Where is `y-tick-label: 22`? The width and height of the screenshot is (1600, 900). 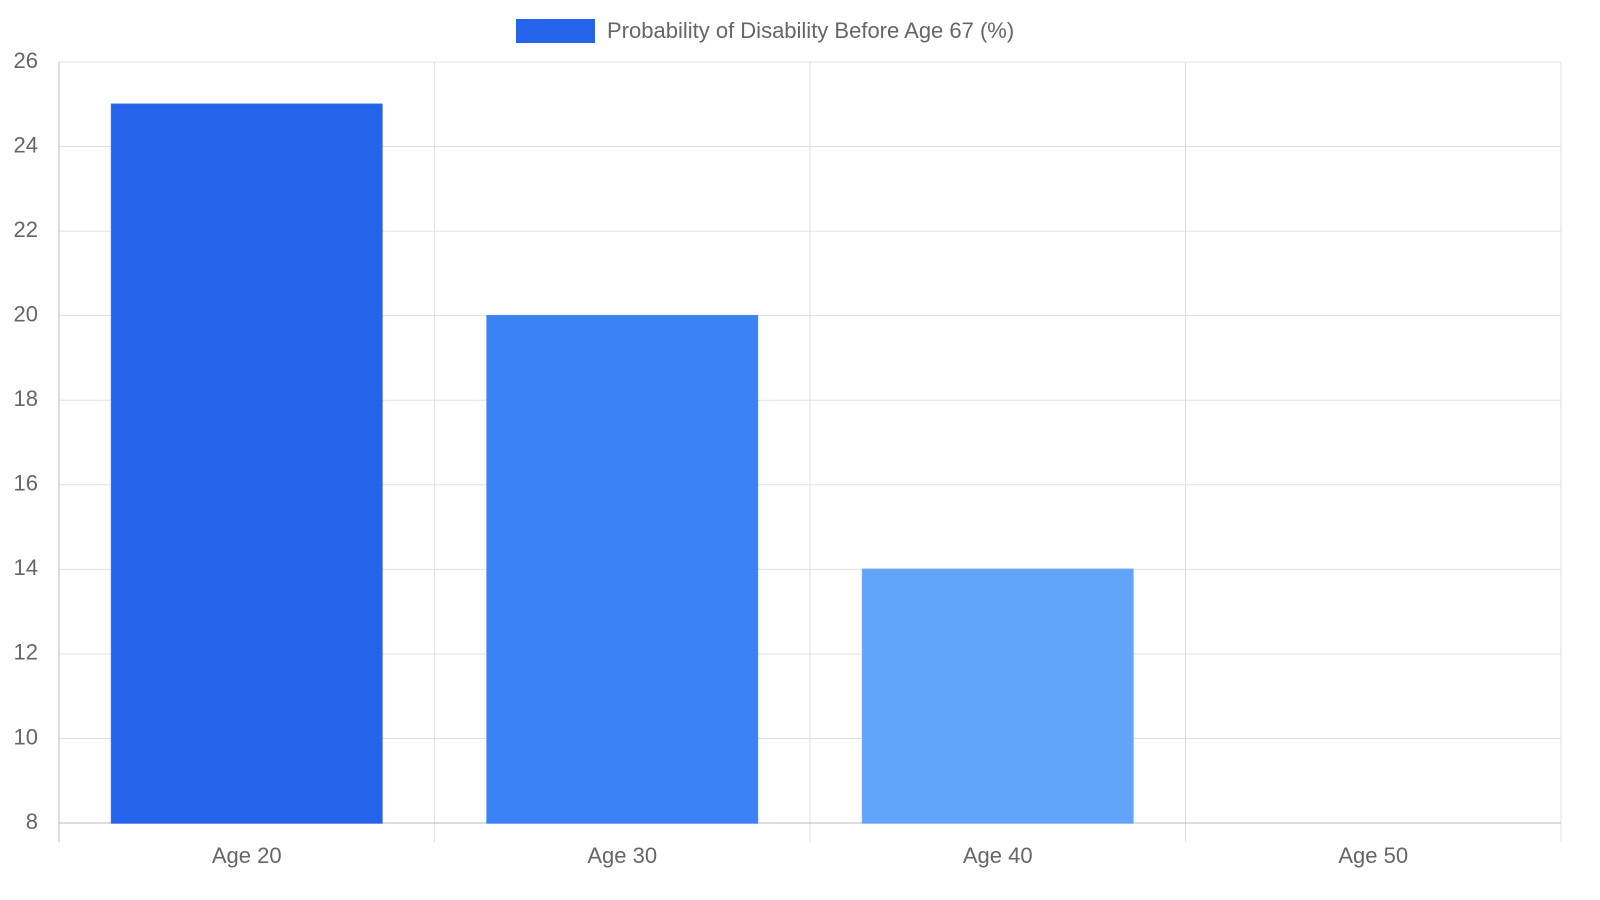 y-tick-label: 22 is located at coordinates (26, 229).